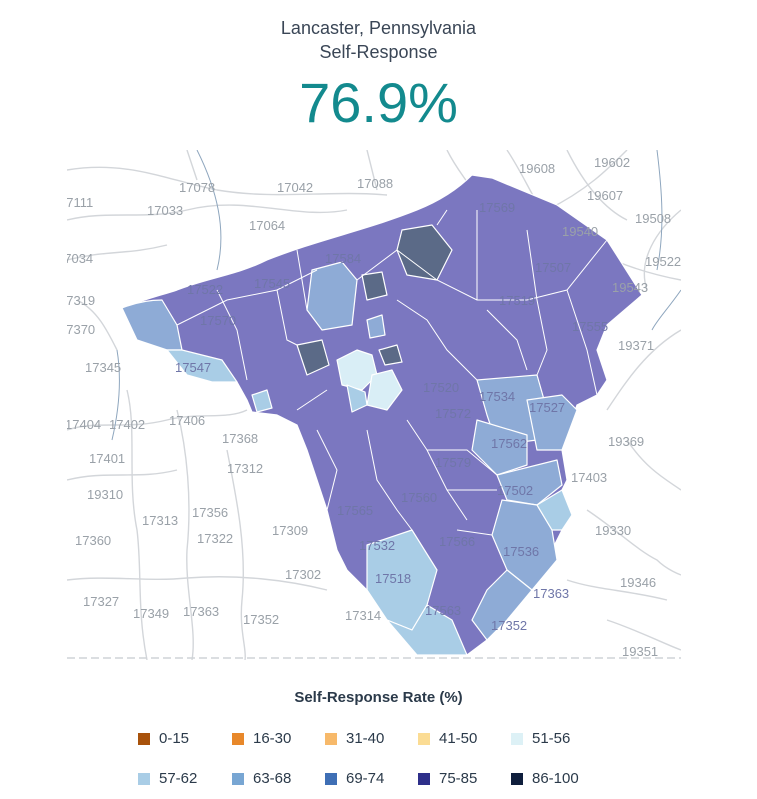 The width and height of the screenshot is (757, 799). Describe the element at coordinates (160, 520) in the screenshot. I see `zip-label: 17313` at that location.